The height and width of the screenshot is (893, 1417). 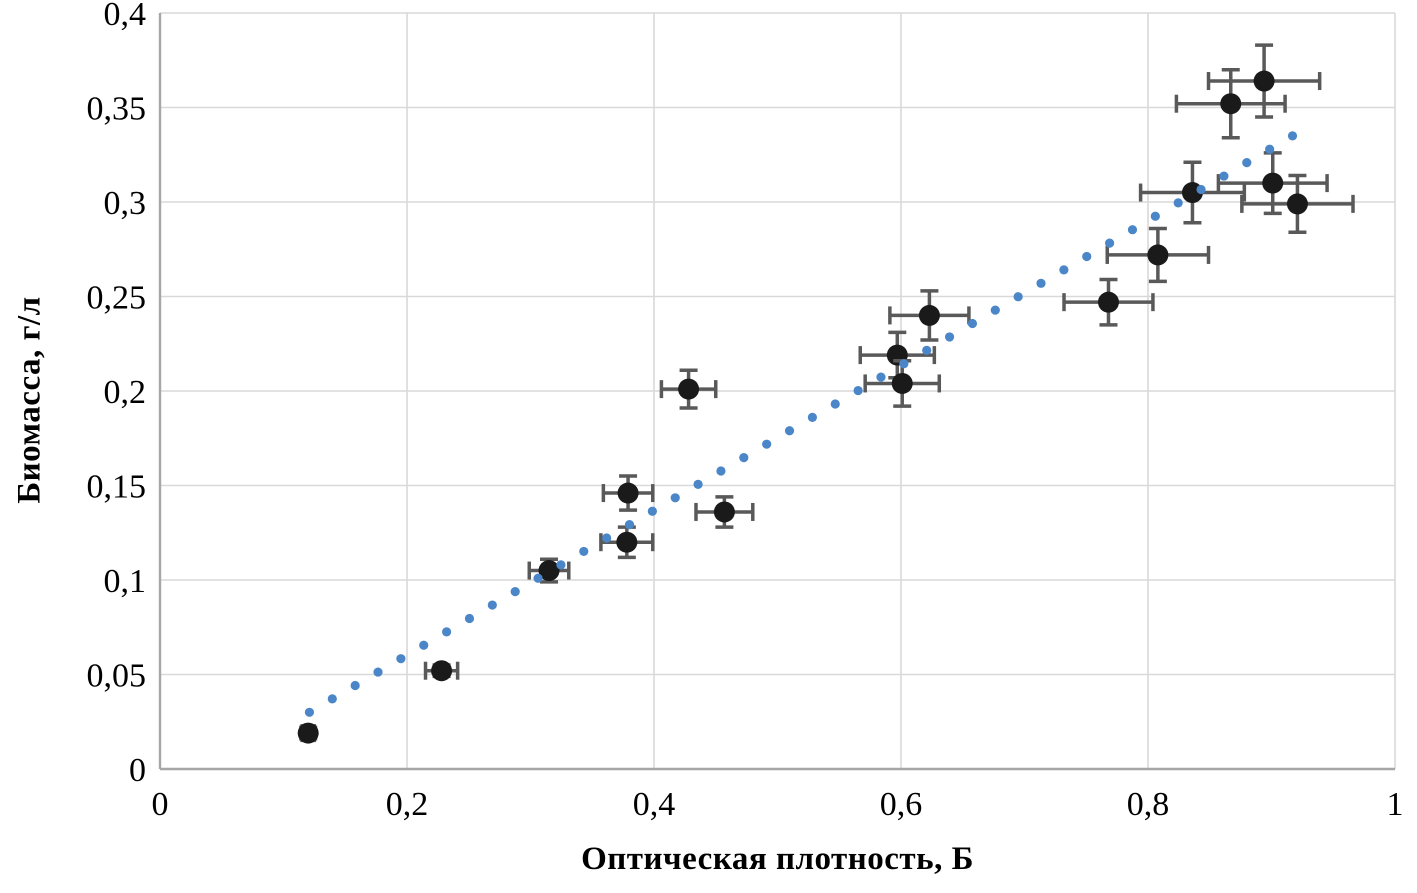 I want to click on y-tick-label: 0,05, so click(x=117, y=676).